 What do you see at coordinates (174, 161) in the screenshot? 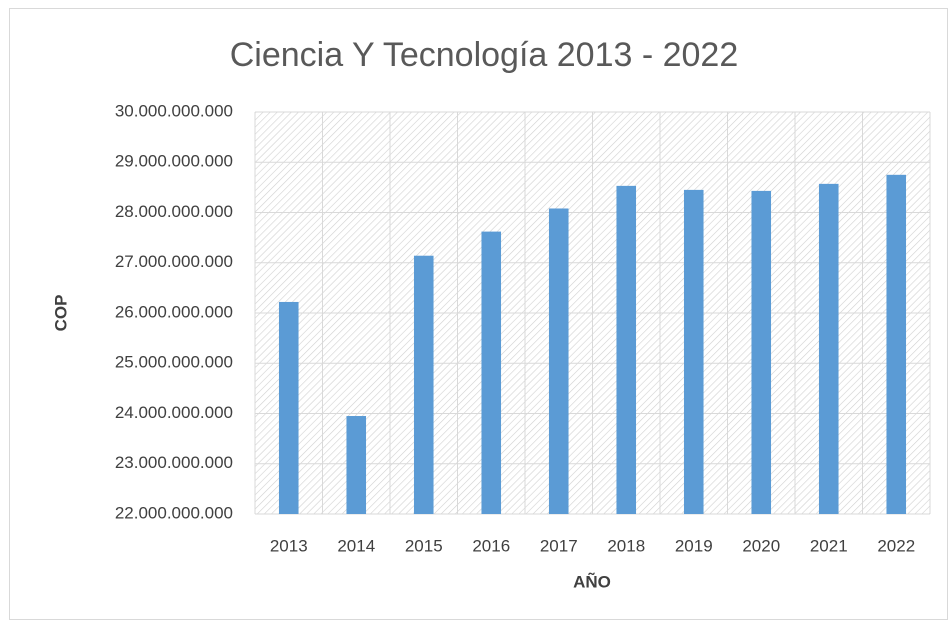
I see `y-tick-label: 29.000.000.000` at bounding box center [174, 161].